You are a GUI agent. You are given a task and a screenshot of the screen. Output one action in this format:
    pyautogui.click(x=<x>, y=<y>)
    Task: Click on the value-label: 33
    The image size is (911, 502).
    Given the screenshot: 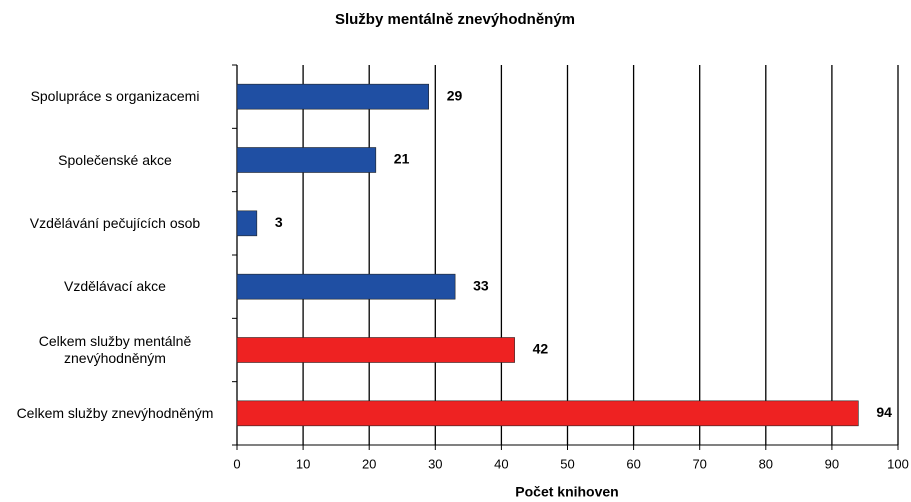 What is the action you would take?
    pyautogui.click(x=481, y=285)
    